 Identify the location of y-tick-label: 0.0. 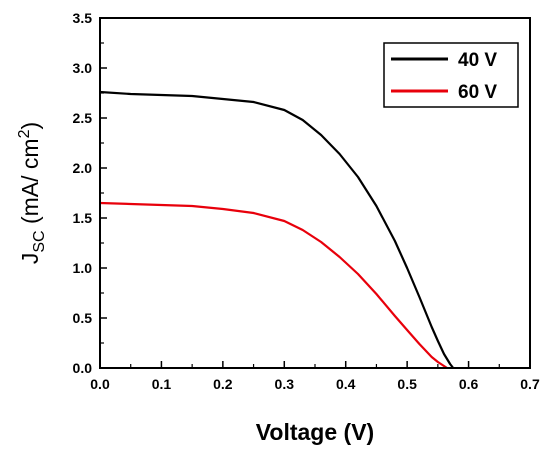
(83, 368).